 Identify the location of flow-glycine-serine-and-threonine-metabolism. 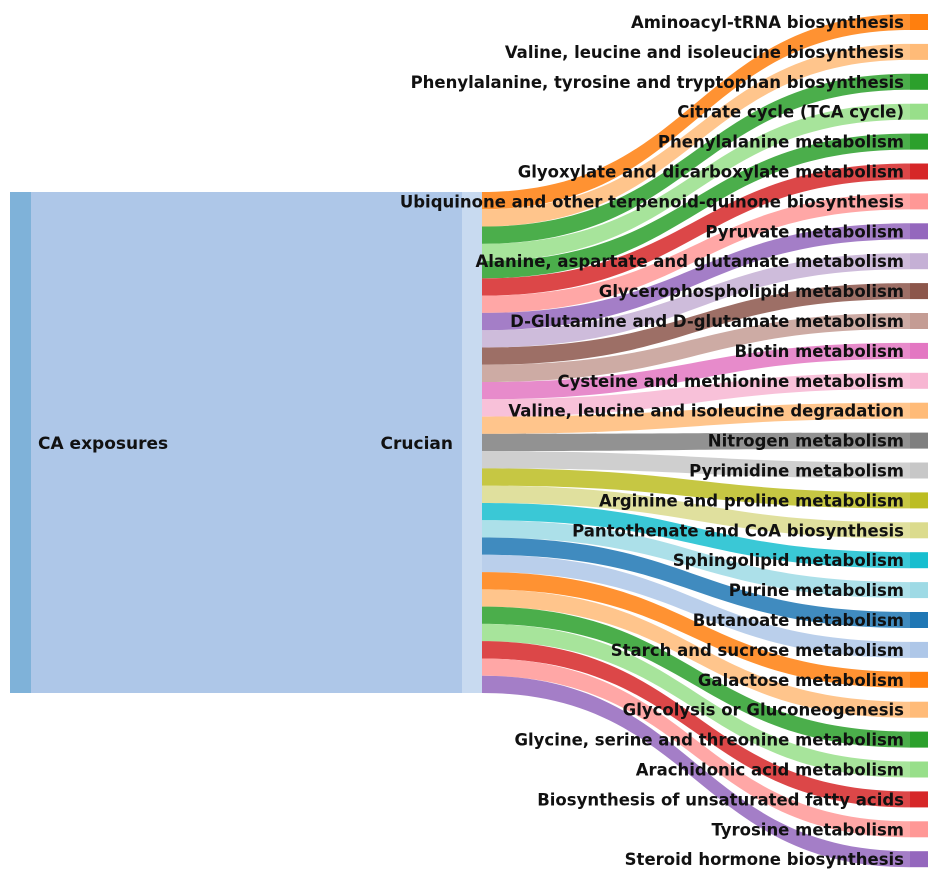
(696, 677).